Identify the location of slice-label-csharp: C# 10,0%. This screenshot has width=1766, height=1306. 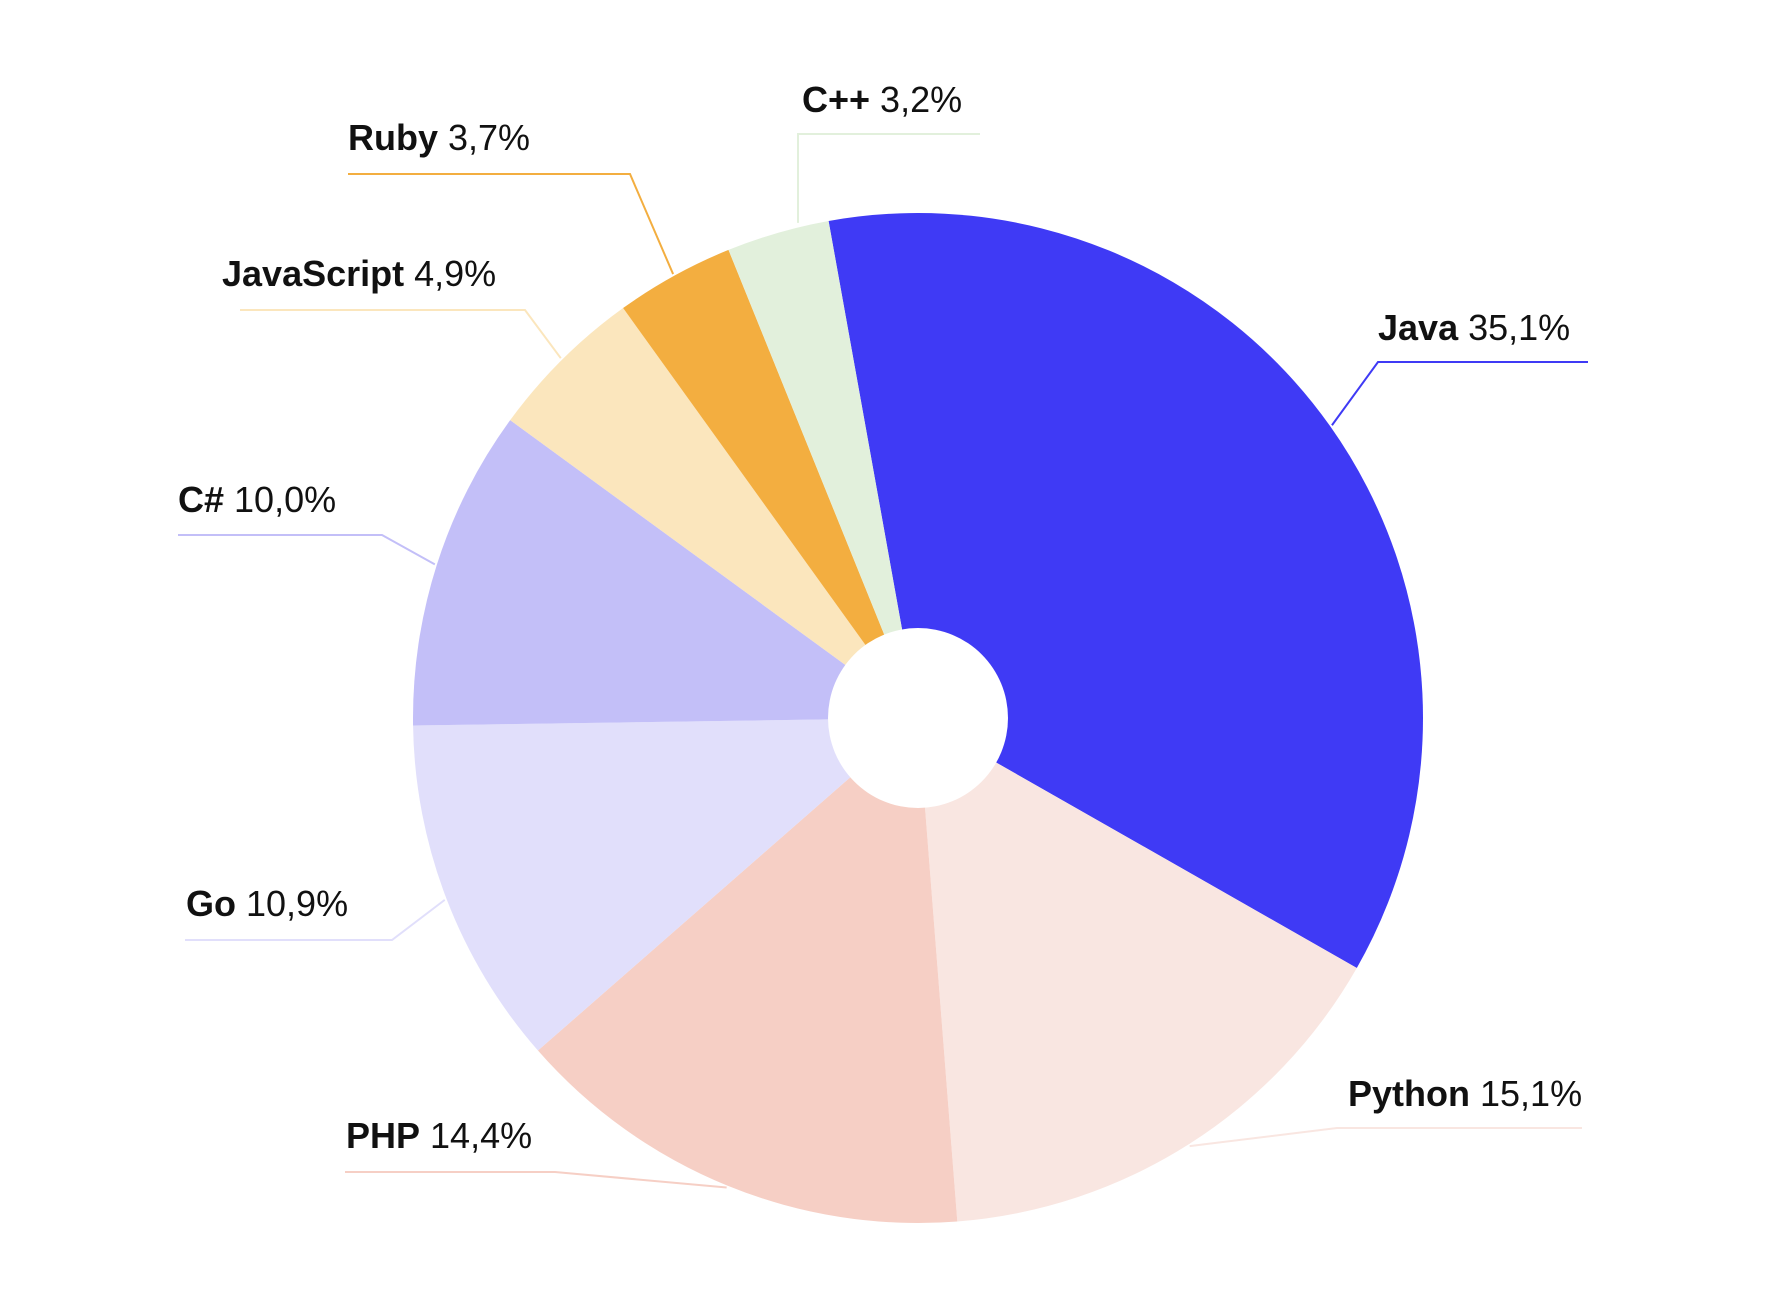
(257, 499).